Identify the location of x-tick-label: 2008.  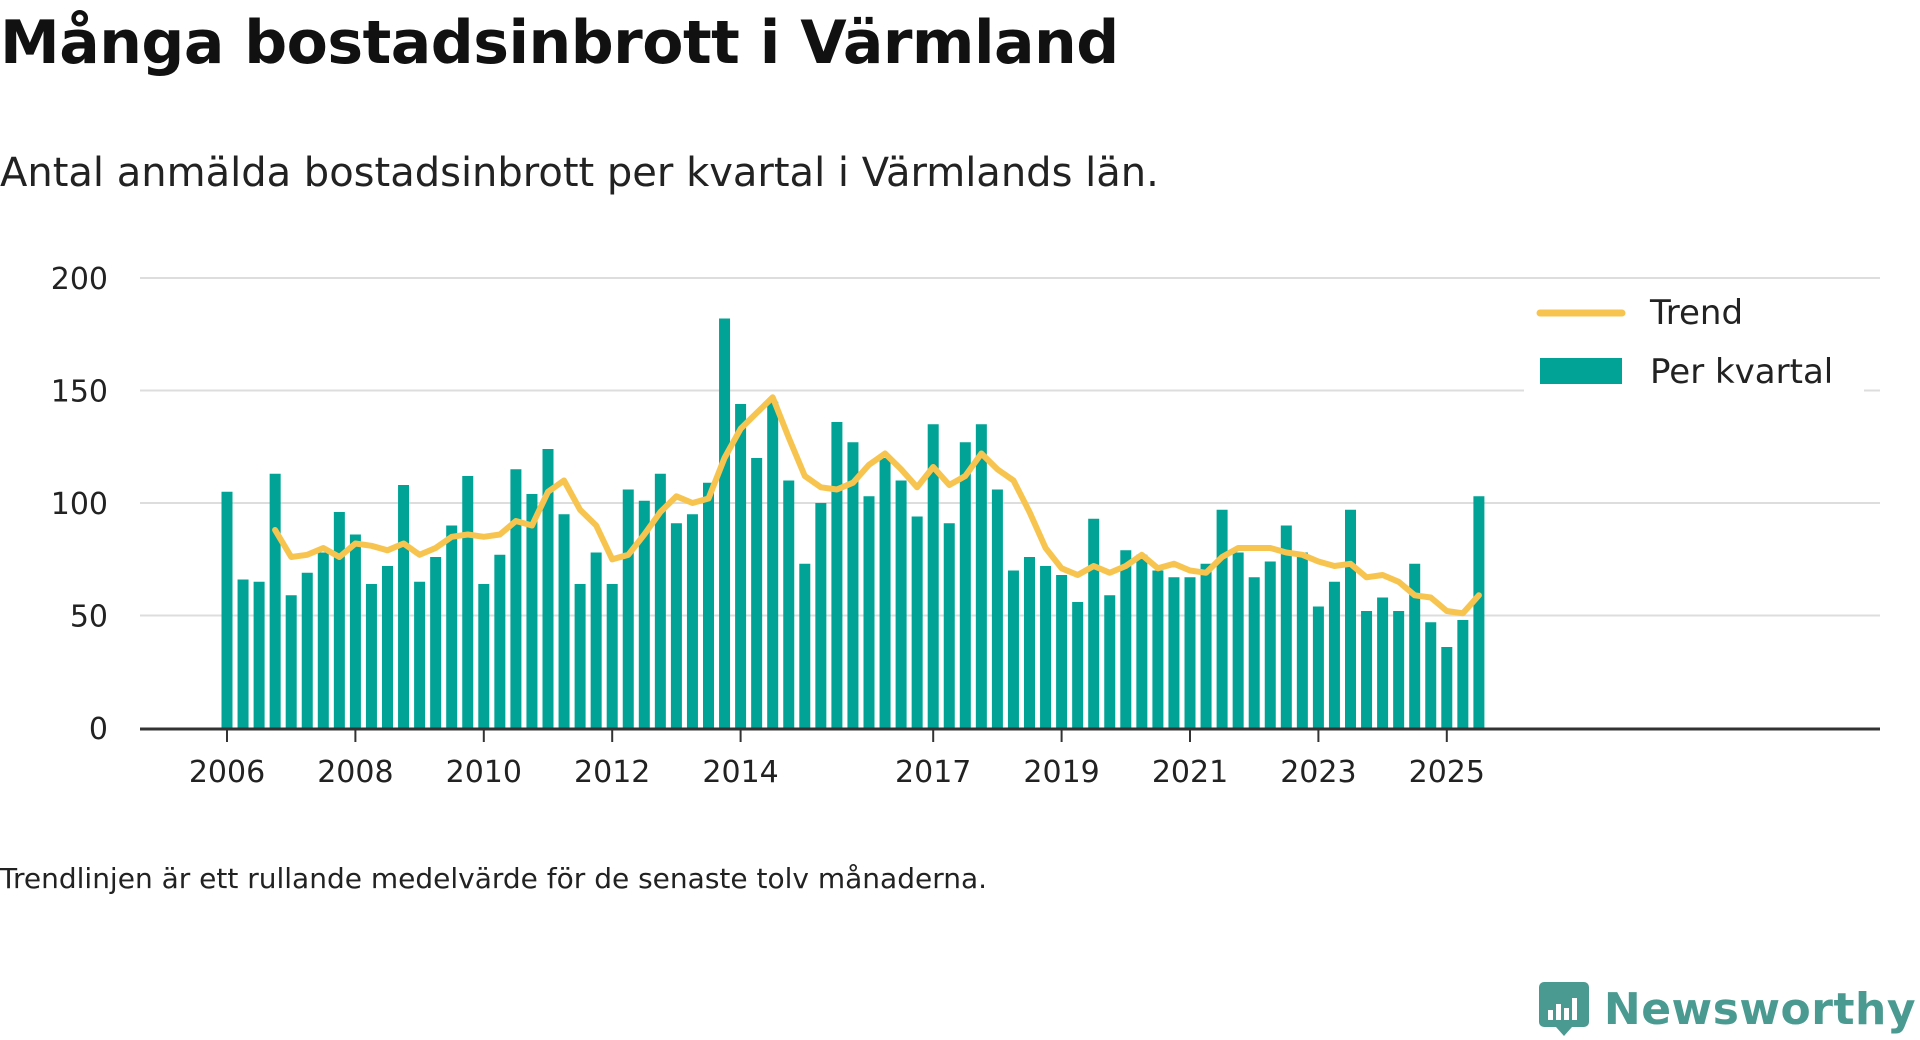
(355, 772).